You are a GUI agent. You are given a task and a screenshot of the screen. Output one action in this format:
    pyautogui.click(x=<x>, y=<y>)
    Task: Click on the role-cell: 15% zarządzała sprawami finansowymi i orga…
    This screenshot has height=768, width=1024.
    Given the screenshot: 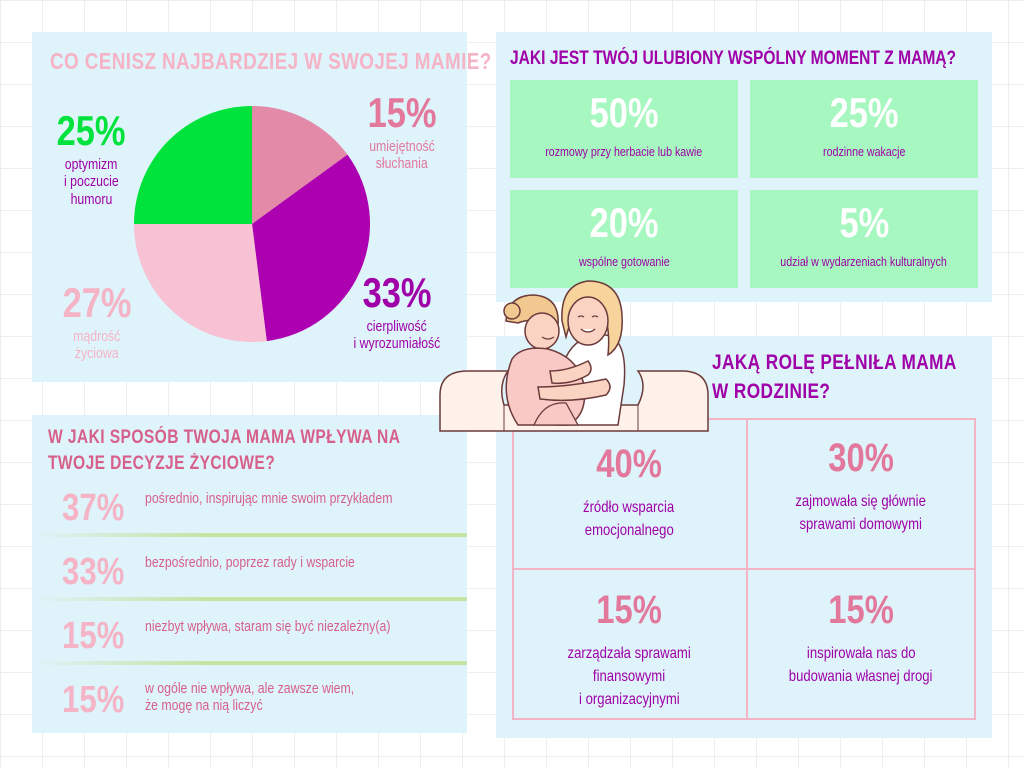 What is the action you would take?
    pyautogui.click(x=629, y=648)
    